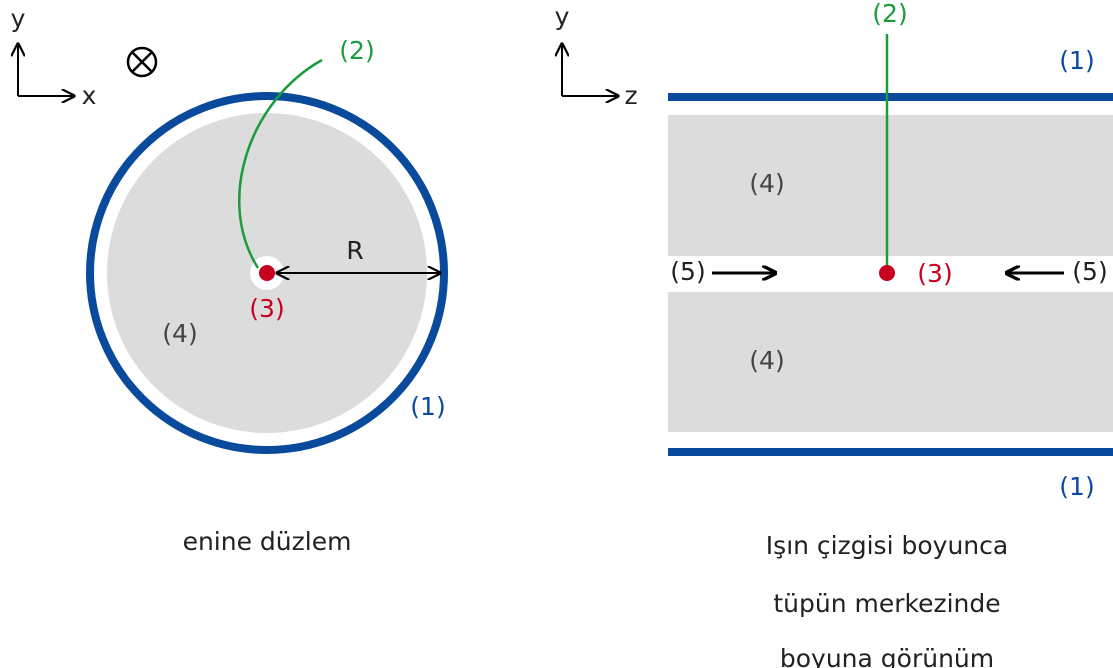 The height and width of the screenshot is (668, 1113). What do you see at coordinates (89, 95) in the screenshot?
I see `axis-label: x` at bounding box center [89, 95].